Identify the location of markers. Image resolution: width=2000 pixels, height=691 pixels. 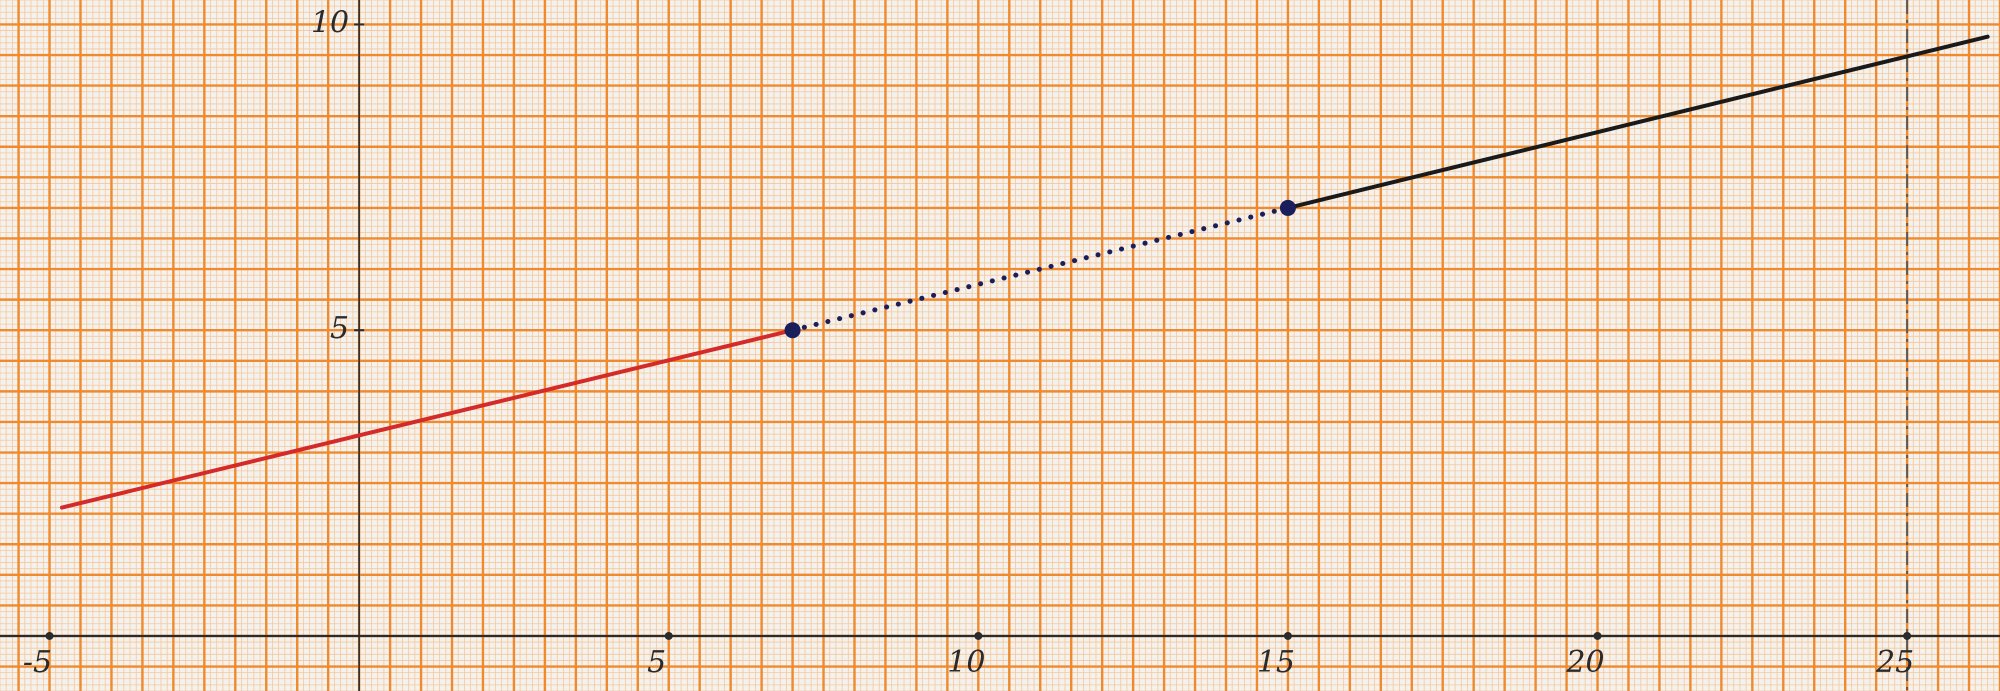
(1040, 269).